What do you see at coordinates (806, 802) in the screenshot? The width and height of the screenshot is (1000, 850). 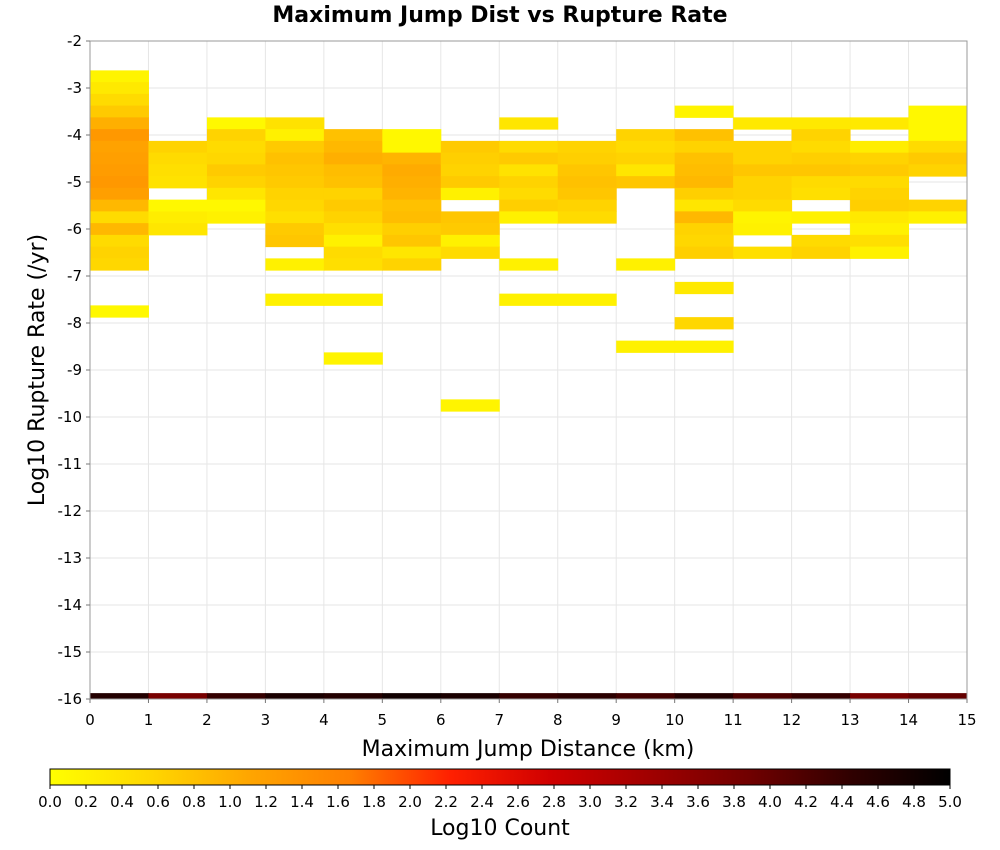 I see `colorbar-tick-label: 4.2` at bounding box center [806, 802].